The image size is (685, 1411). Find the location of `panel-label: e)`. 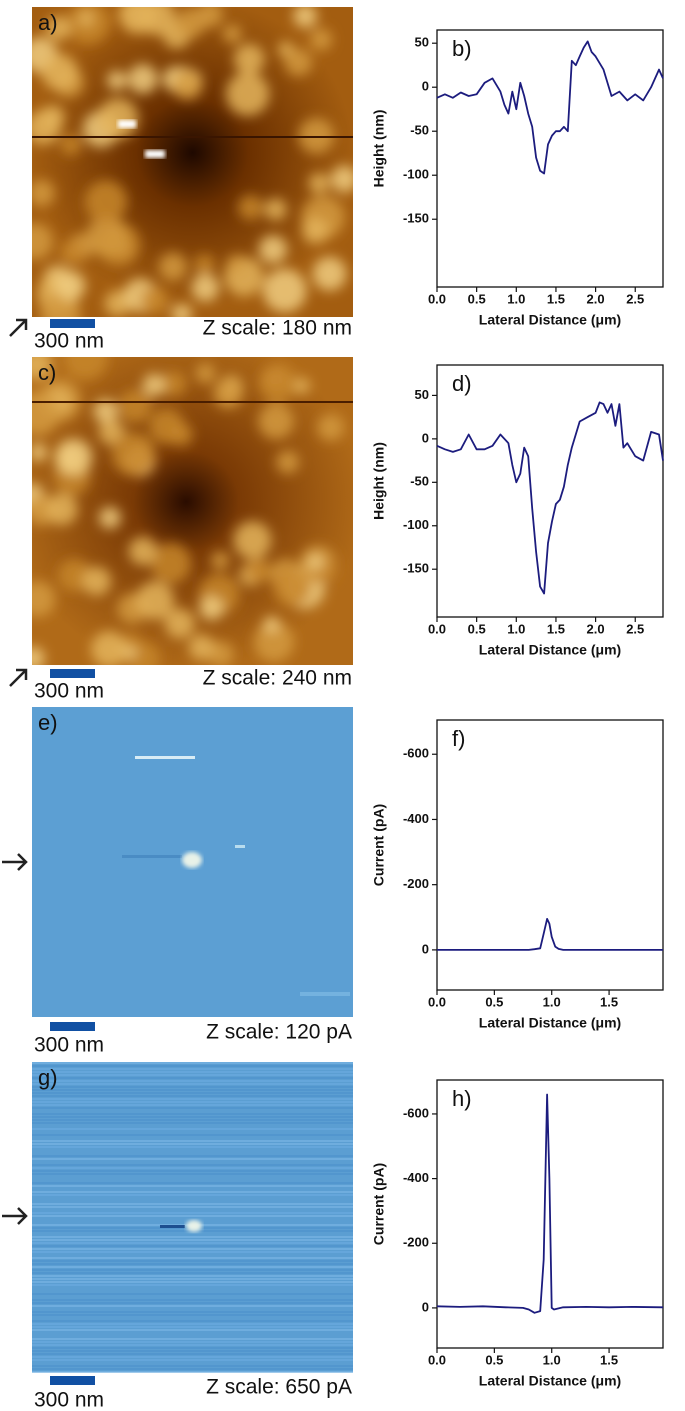

panel-label: e) is located at coordinates (48, 722).